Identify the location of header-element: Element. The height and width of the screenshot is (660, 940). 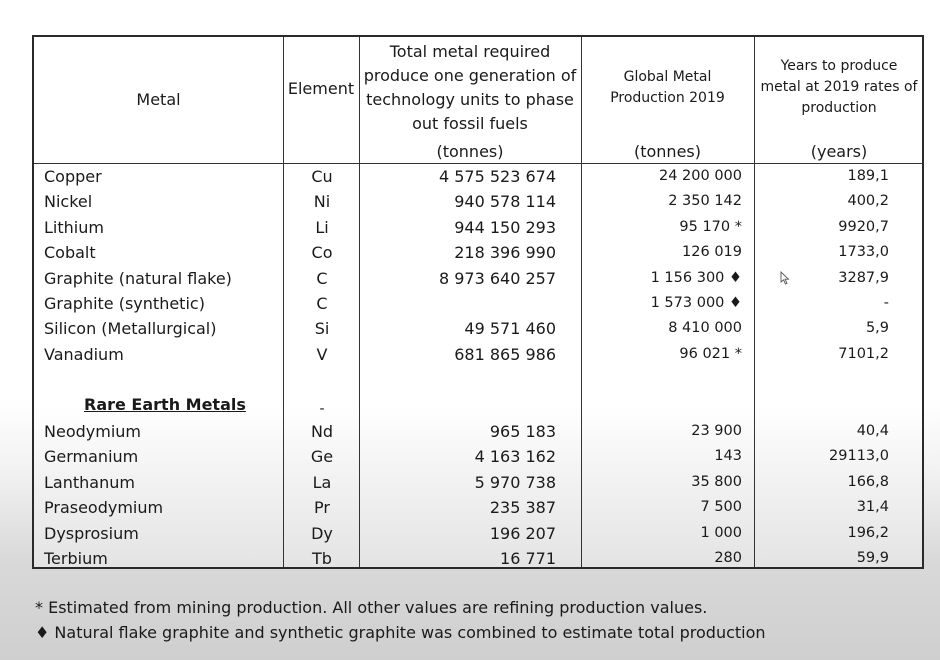
(321, 88).